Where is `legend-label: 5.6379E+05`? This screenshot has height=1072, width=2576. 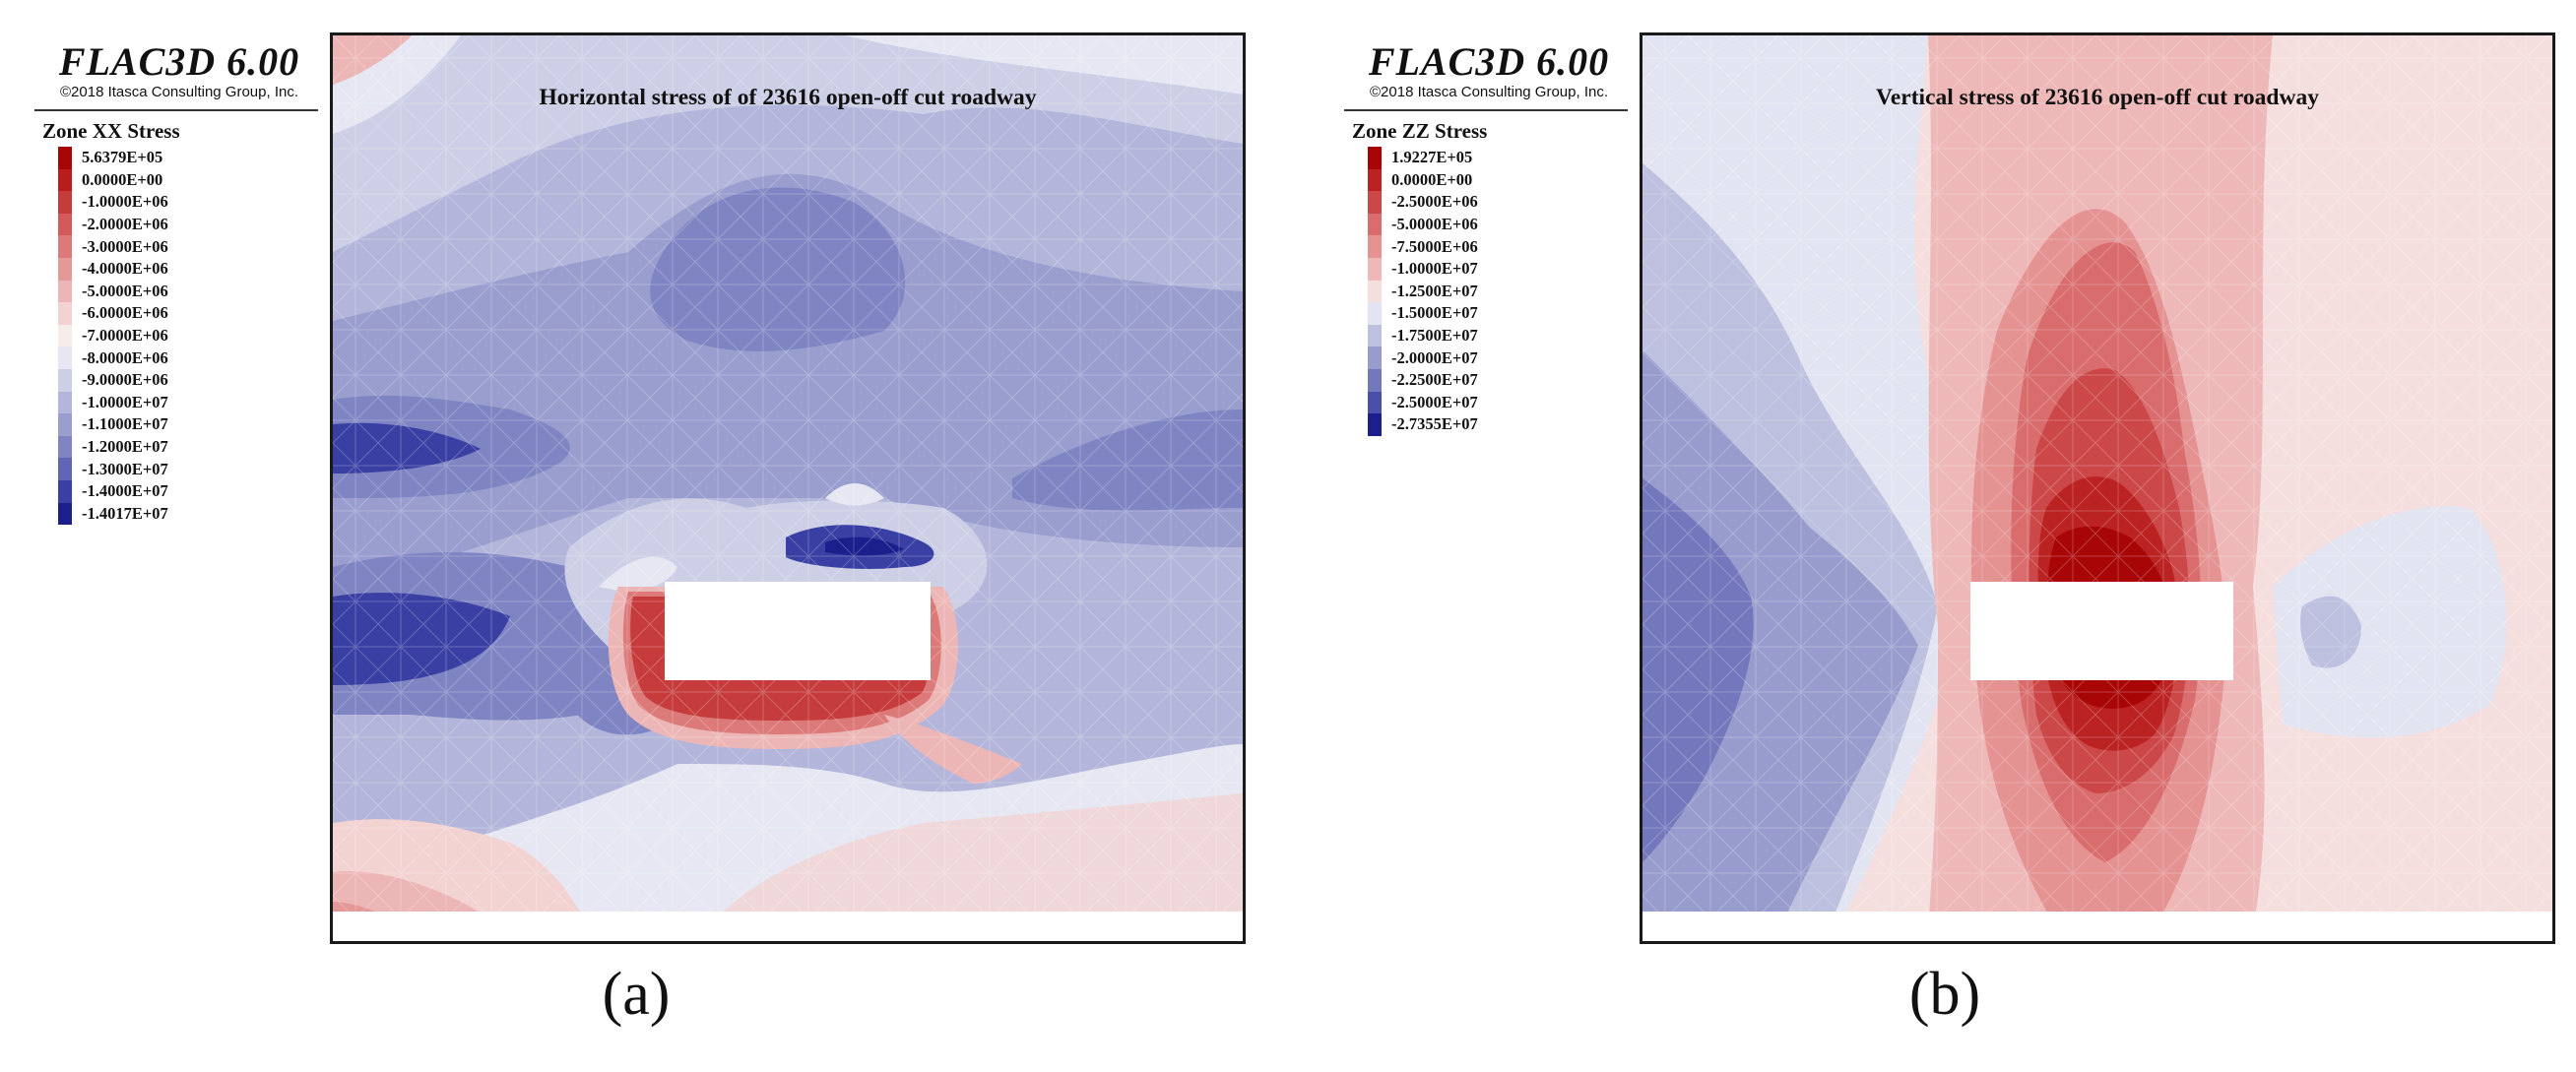
legend-label: 5.6379E+05 is located at coordinates (122, 157).